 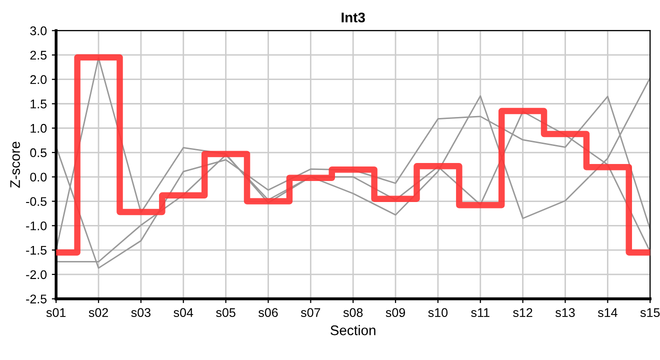 I want to click on x-tick-label: s06, so click(x=268, y=313).